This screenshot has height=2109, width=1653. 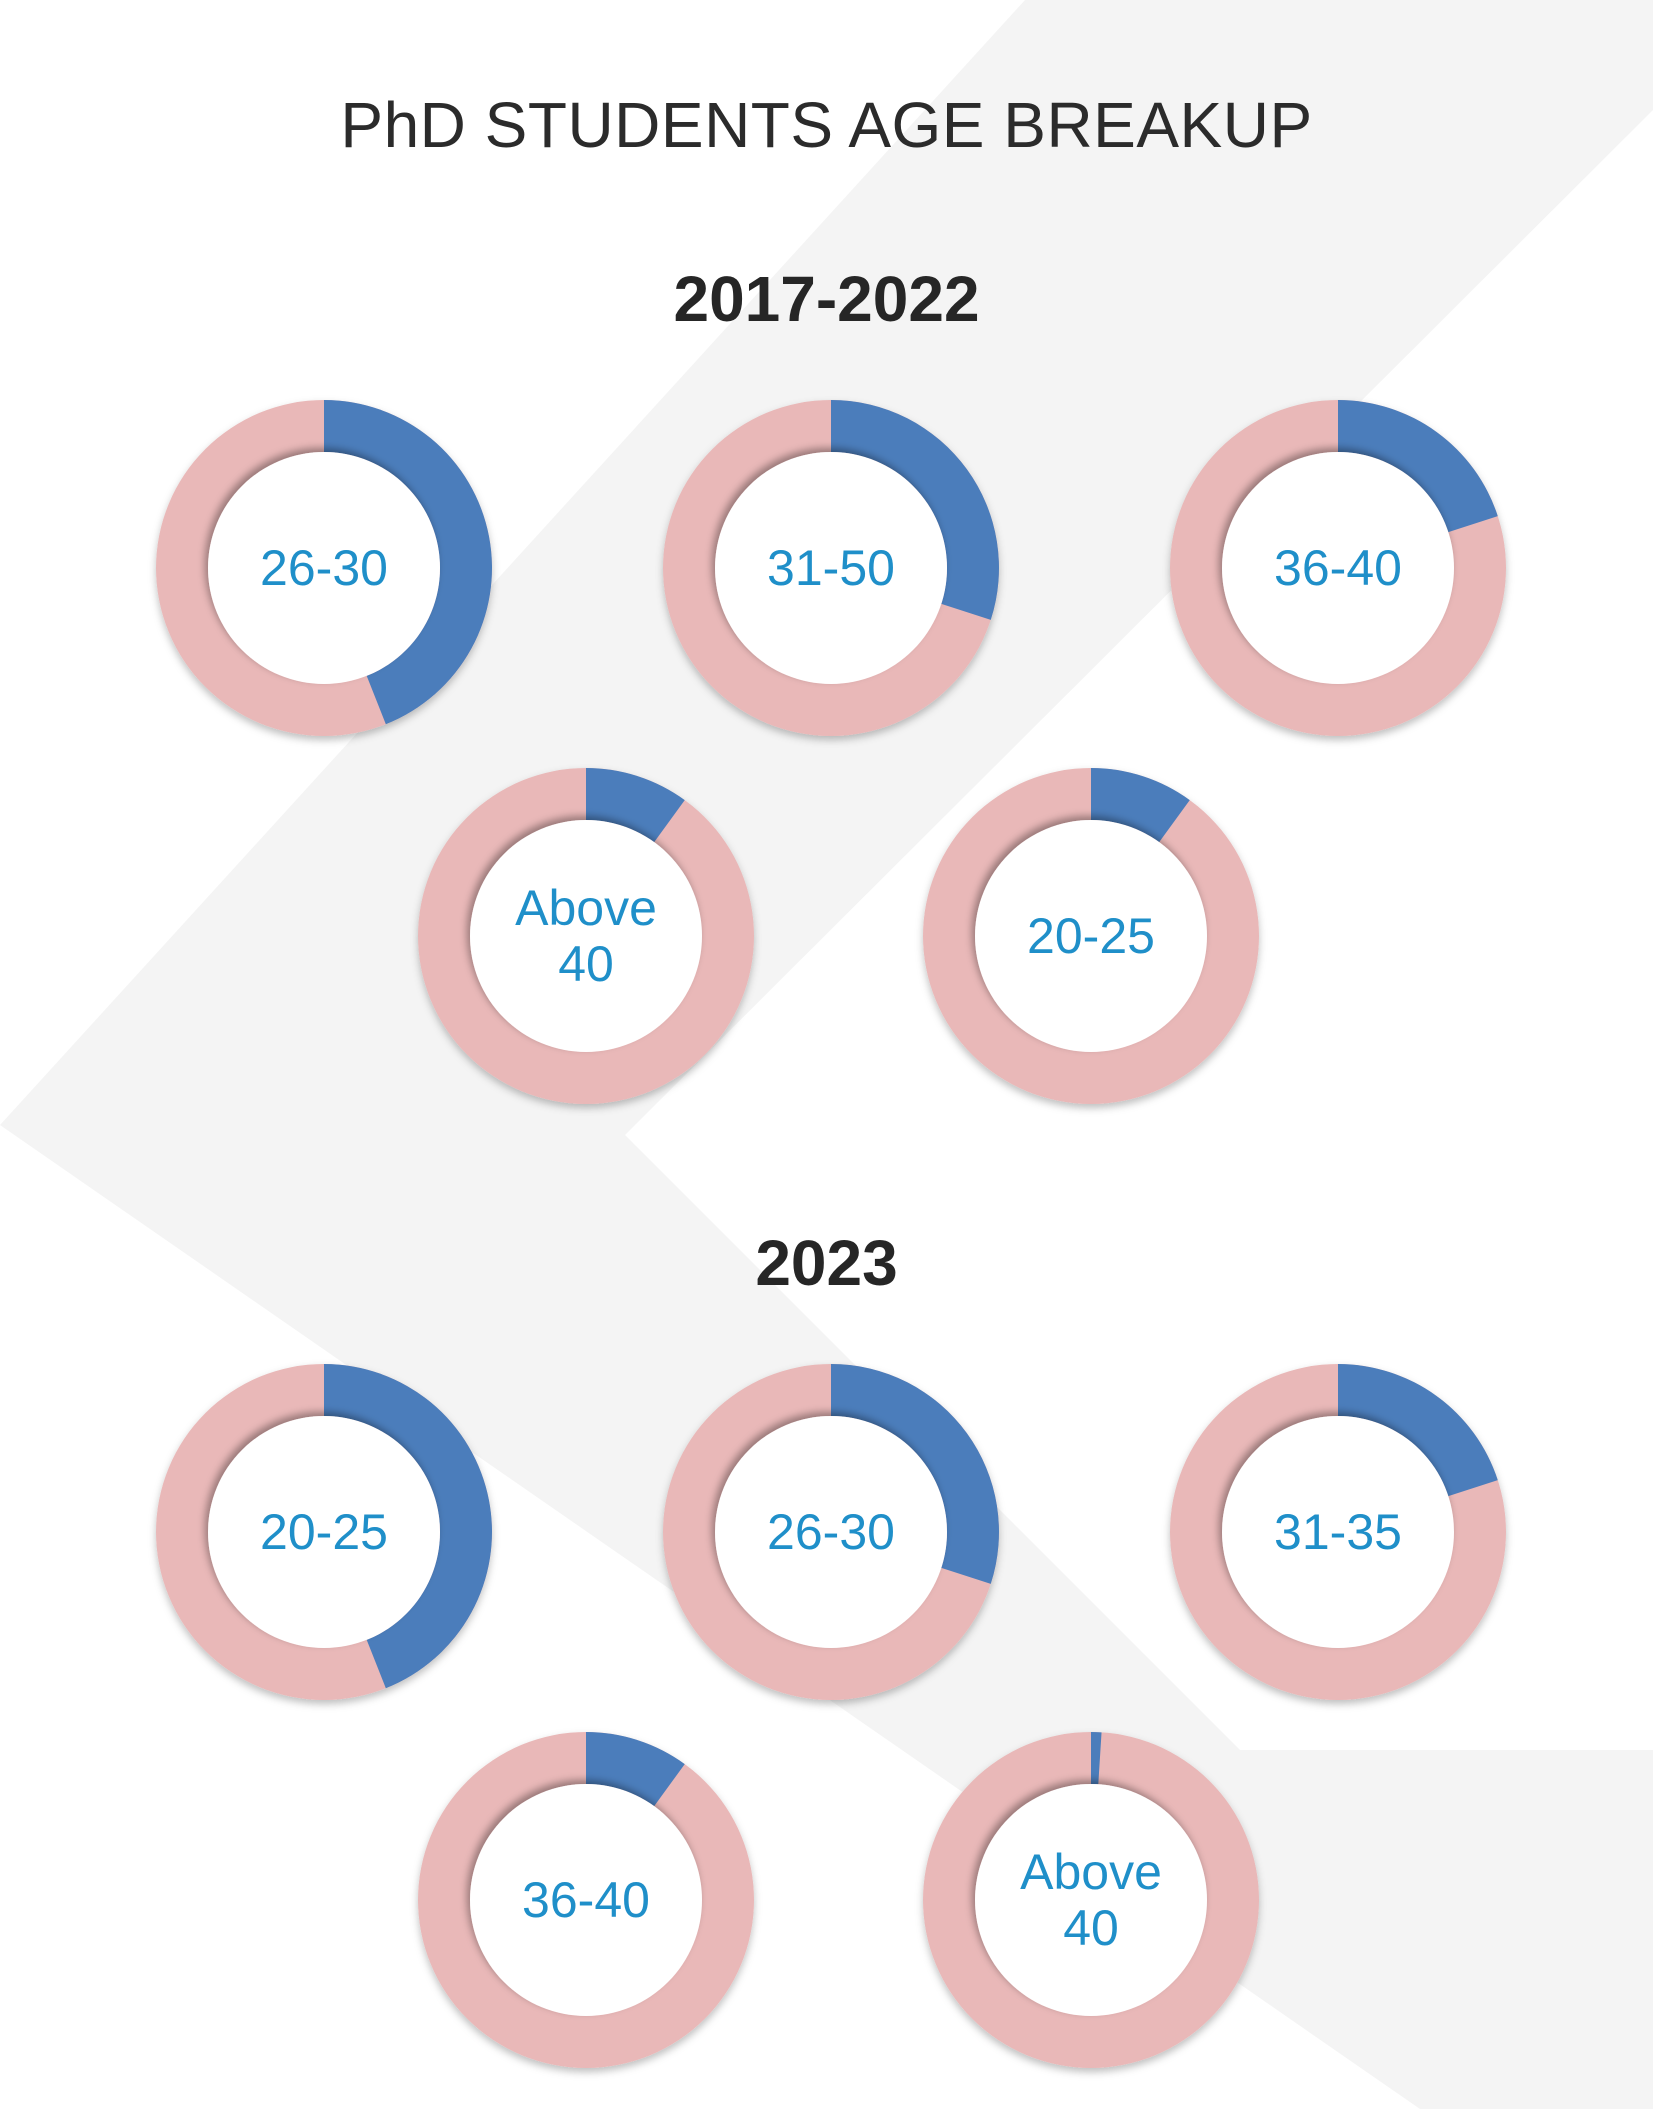 I want to click on donut-label: 31-35, so click(x=1338, y=1532).